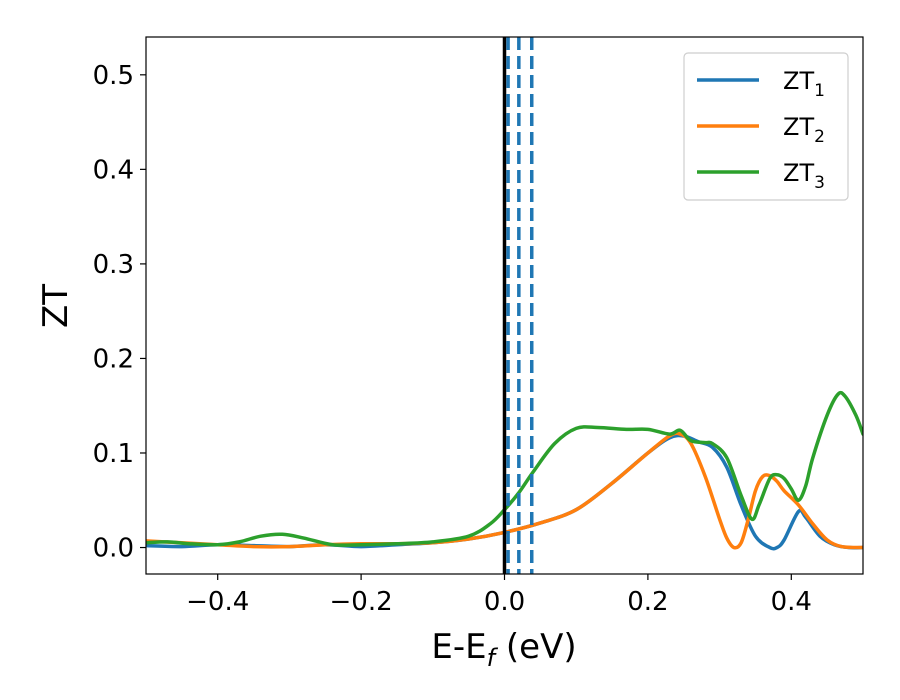  I want to click on legend-label-zt3: ZT3, so click(804, 176).